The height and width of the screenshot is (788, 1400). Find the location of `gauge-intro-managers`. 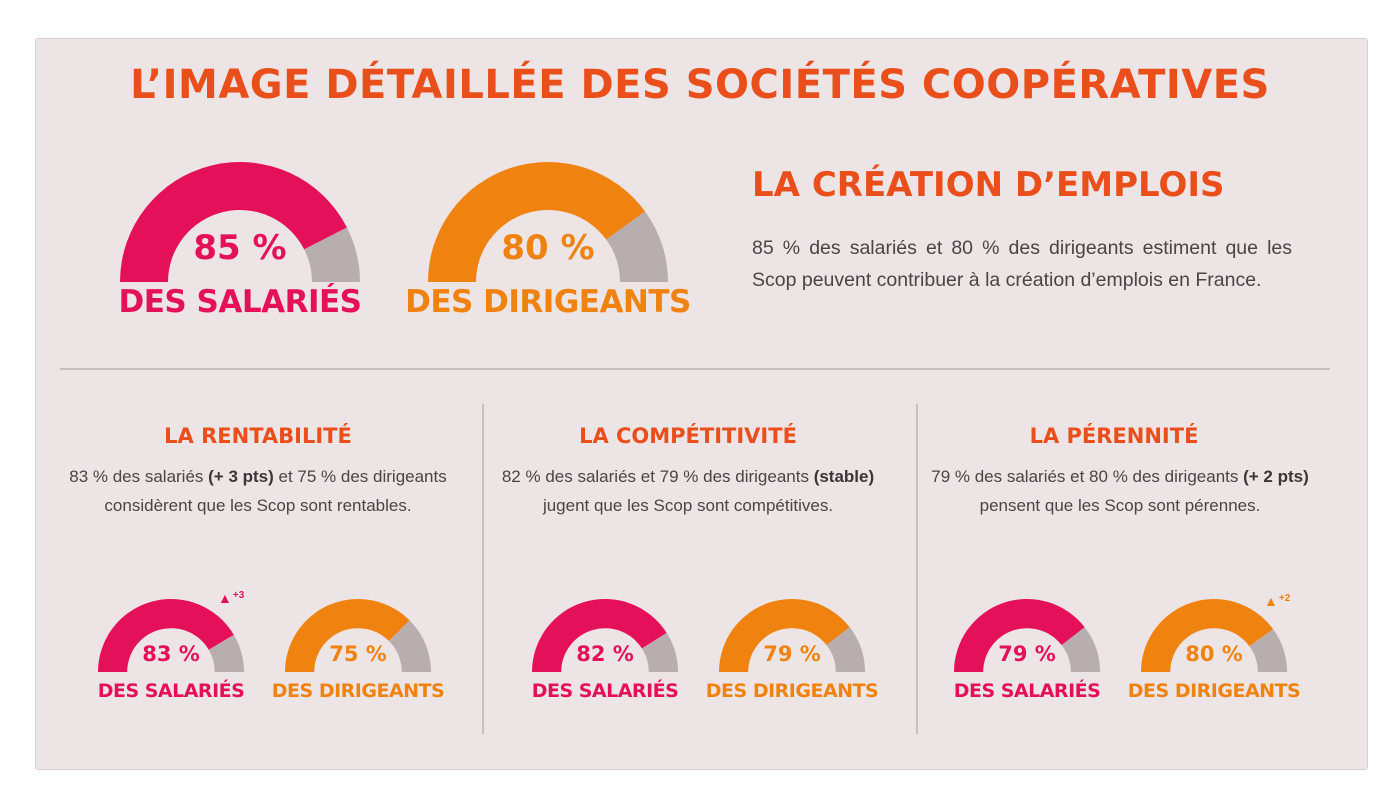

gauge-intro-managers is located at coordinates (548, 221).